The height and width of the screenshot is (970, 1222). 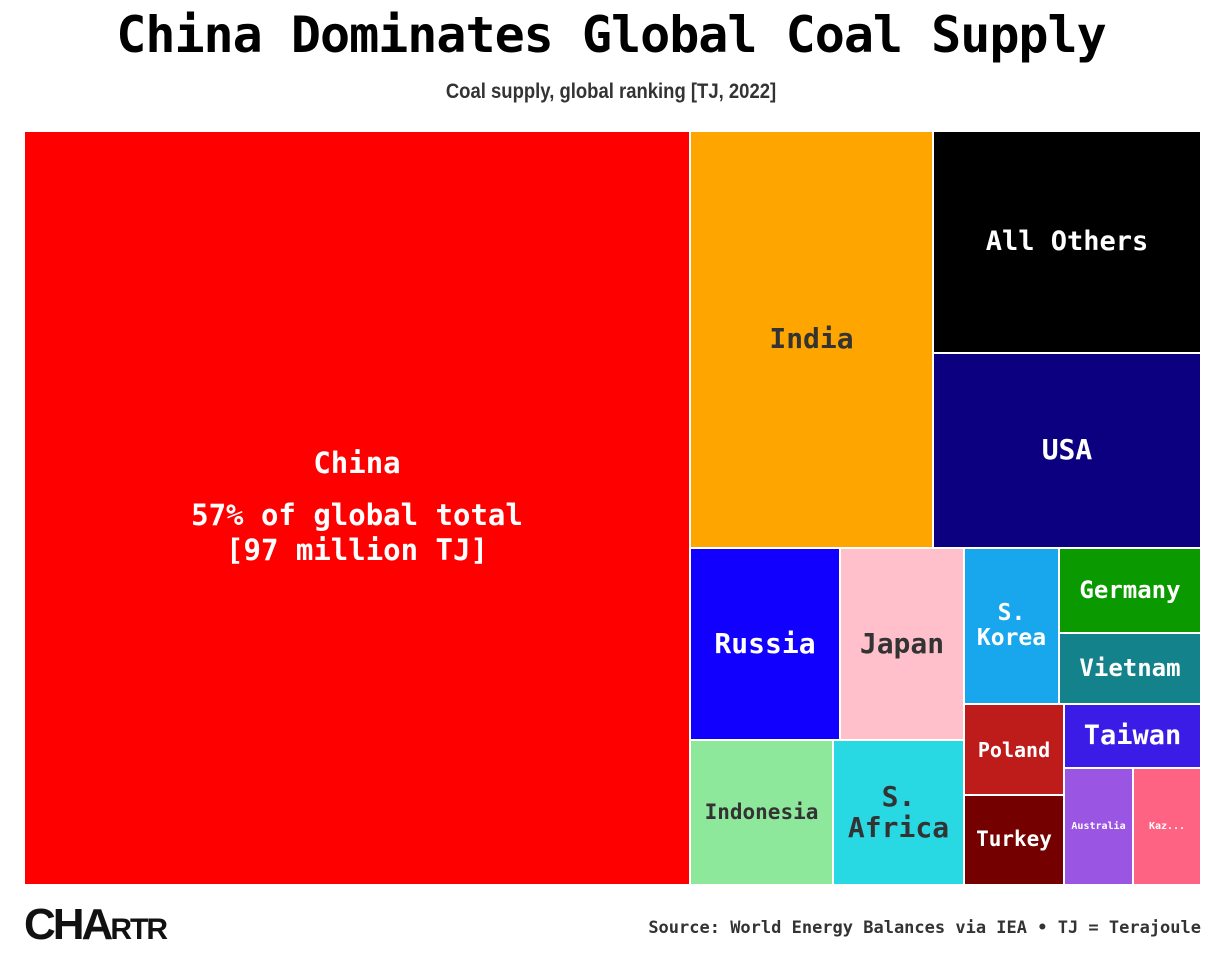 I want to click on tile-label: USA, so click(x=1067, y=450).